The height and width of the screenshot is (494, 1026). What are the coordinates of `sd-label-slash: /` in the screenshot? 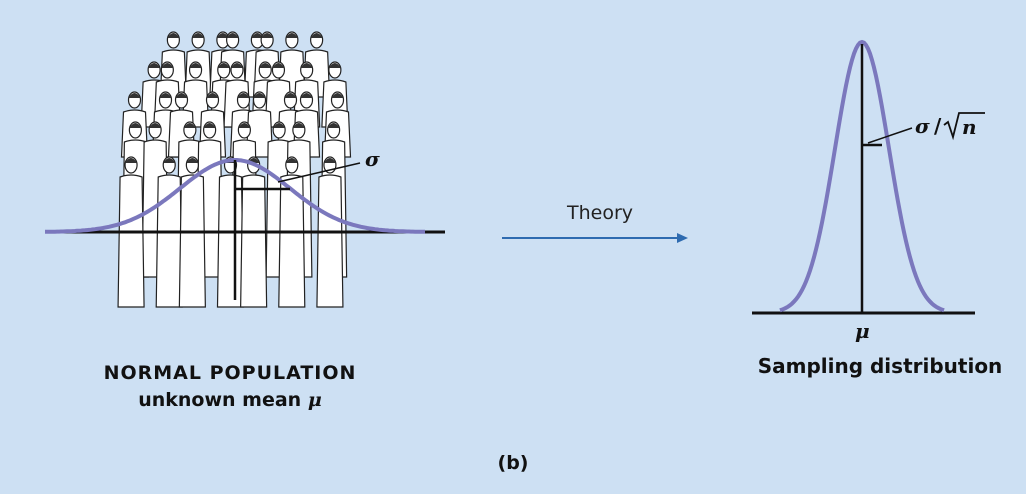 It's located at (938, 126).